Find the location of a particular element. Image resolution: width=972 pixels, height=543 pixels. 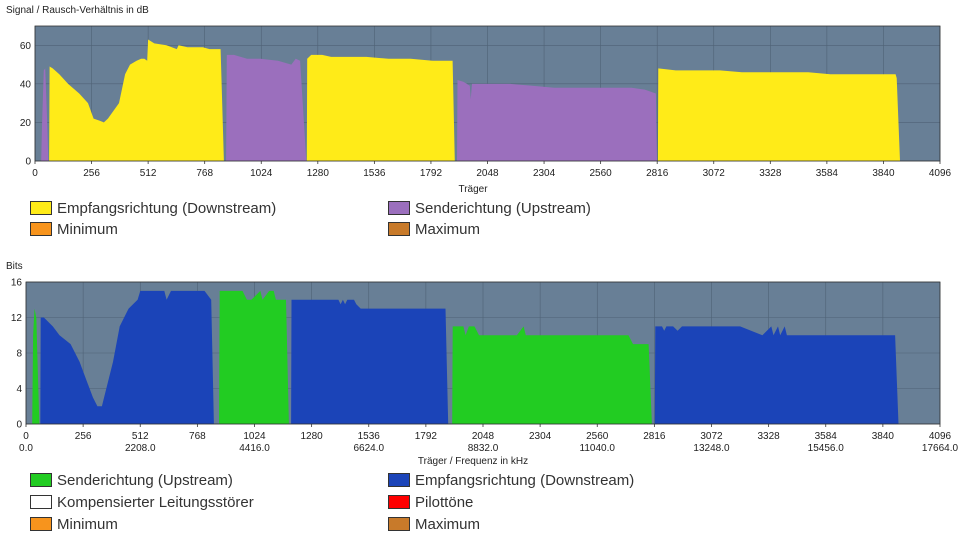

bits-legend-label: Minimum is located at coordinates (87, 524).